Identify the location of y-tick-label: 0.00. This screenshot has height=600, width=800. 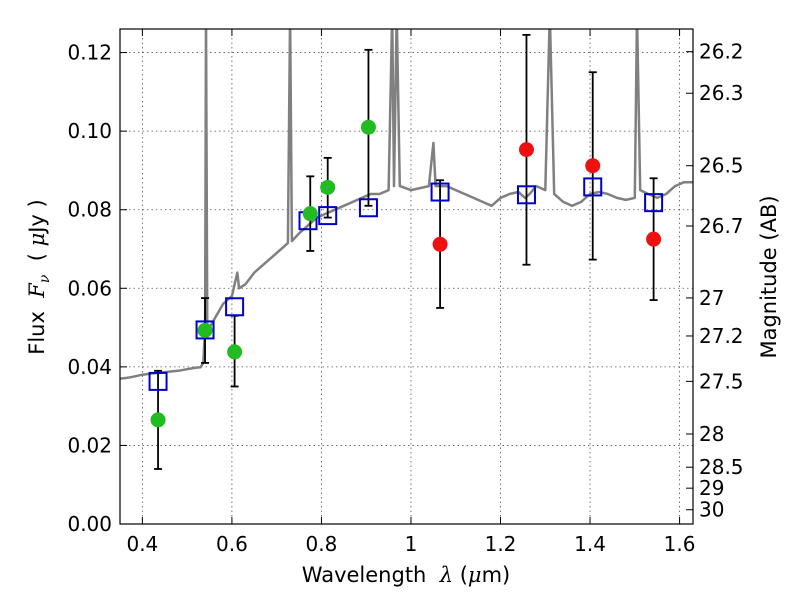
(89, 524).